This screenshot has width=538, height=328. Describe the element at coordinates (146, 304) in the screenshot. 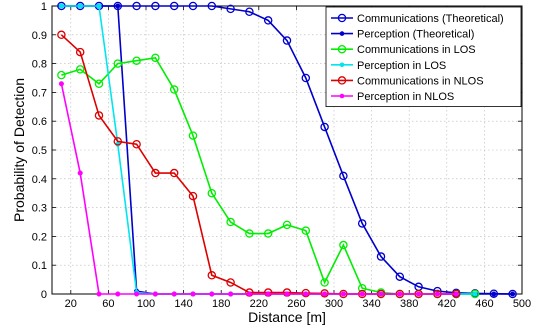

I see `x-tick-label: 100` at that location.